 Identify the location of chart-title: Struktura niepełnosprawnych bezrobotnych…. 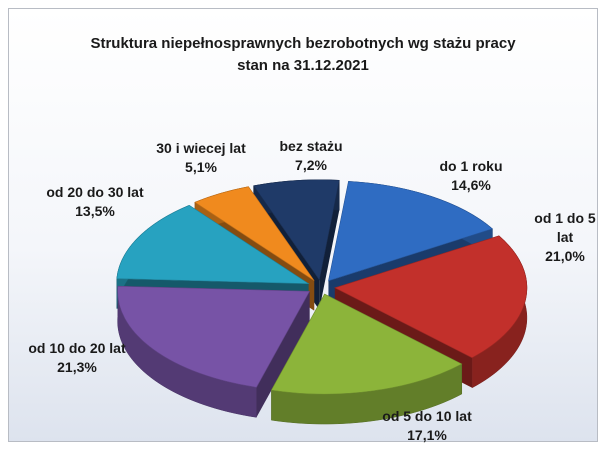
(303, 43).